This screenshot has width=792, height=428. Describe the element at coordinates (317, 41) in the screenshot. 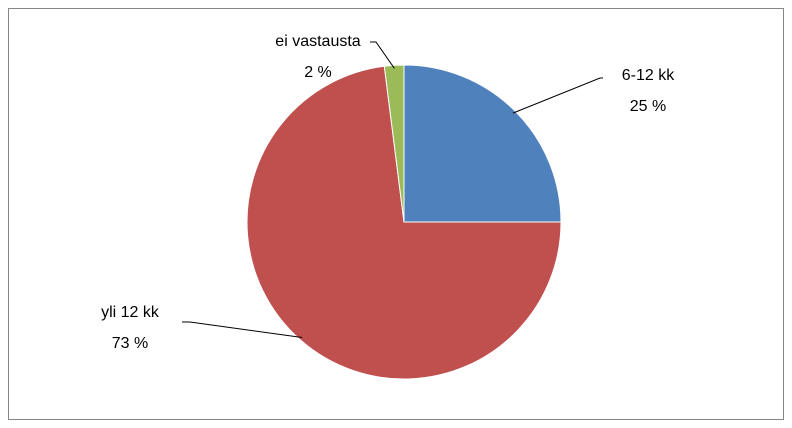

I see `slice-label: ei vastausta` at that location.